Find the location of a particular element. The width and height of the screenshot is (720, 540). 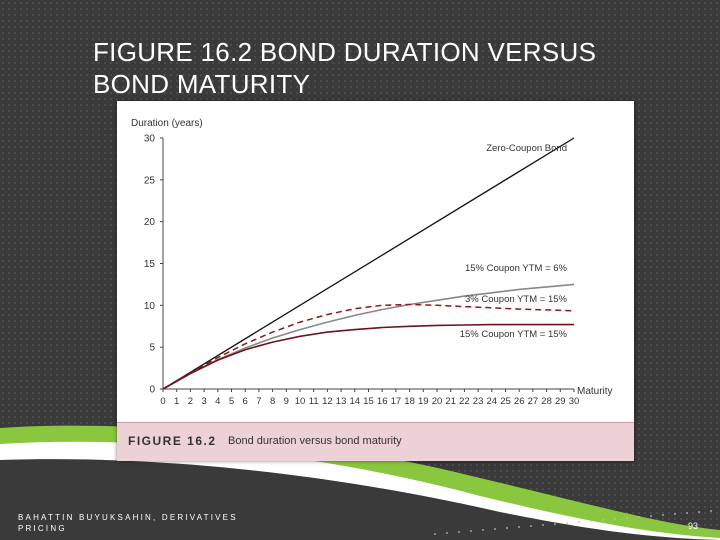

x-tick-label: 28 is located at coordinates (546, 401).